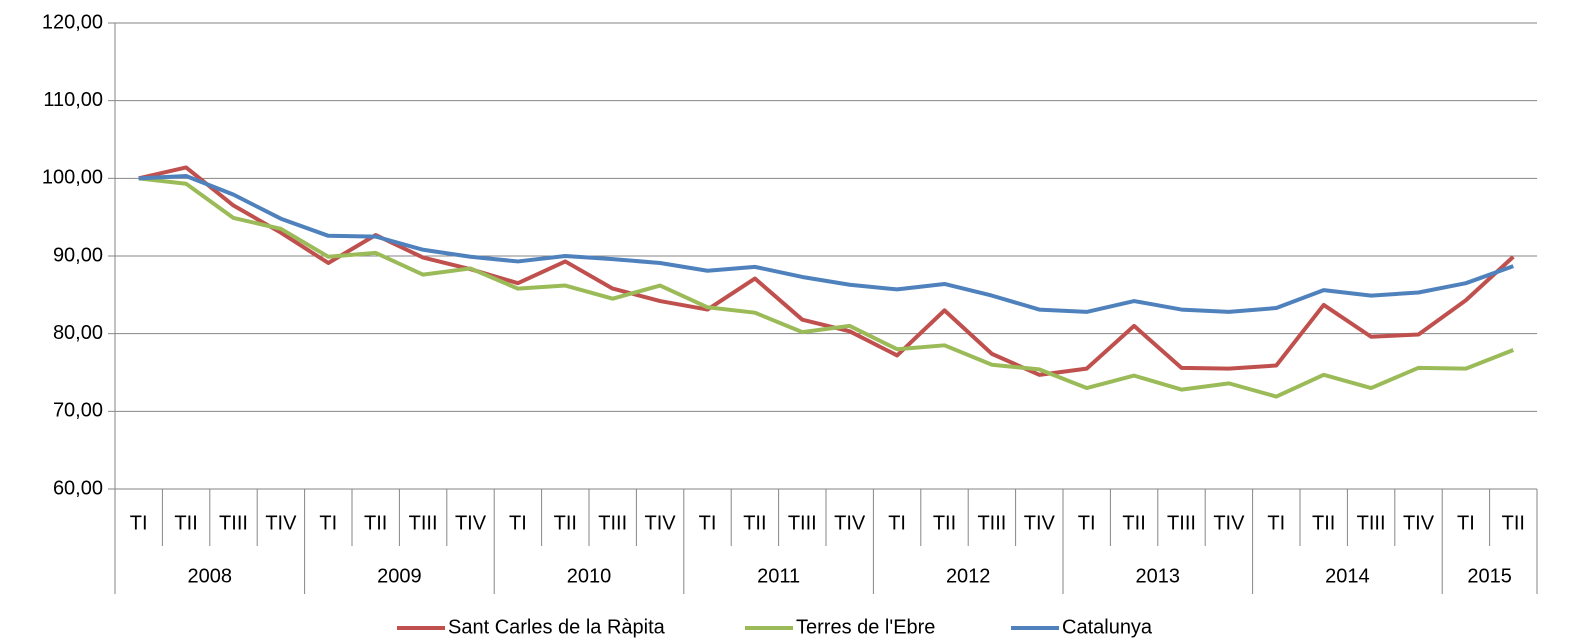 This screenshot has height=640, width=1570. What do you see at coordinates (72, 22) in the screenshot?
I see `y-tick-label: 120,00` at bounding box center [72, 22].